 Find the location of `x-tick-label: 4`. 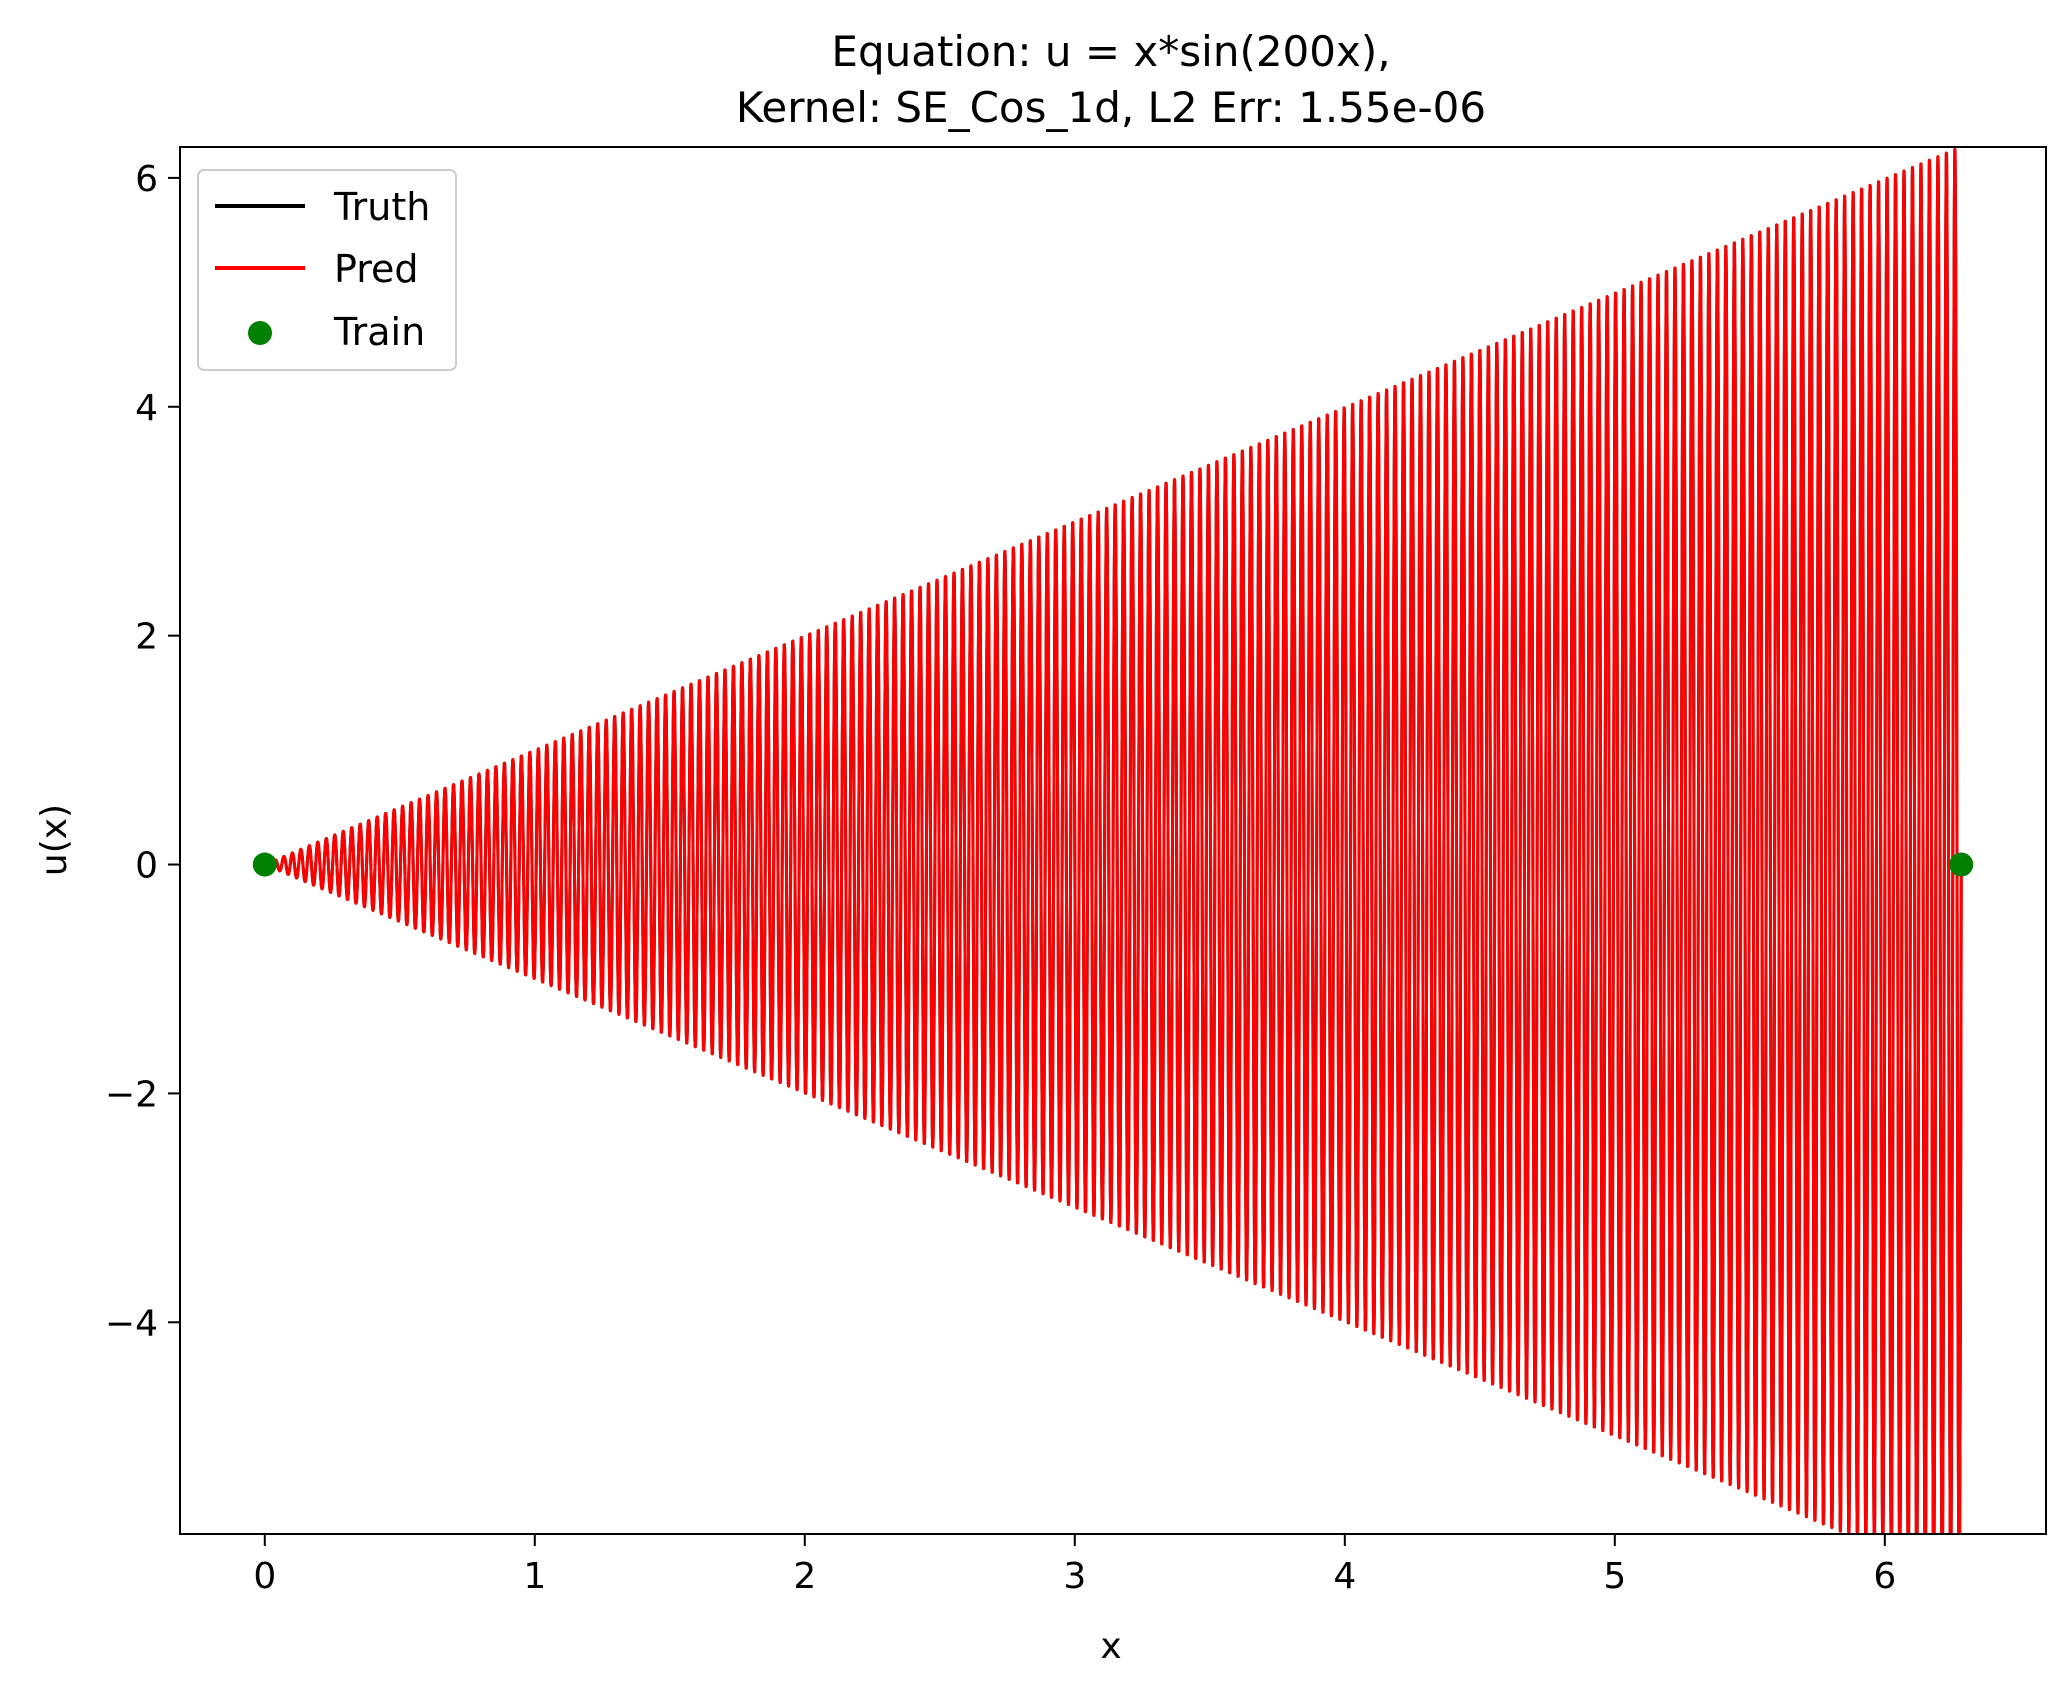

x-tick-label: 4 is located at coordinates (1344, 1576).